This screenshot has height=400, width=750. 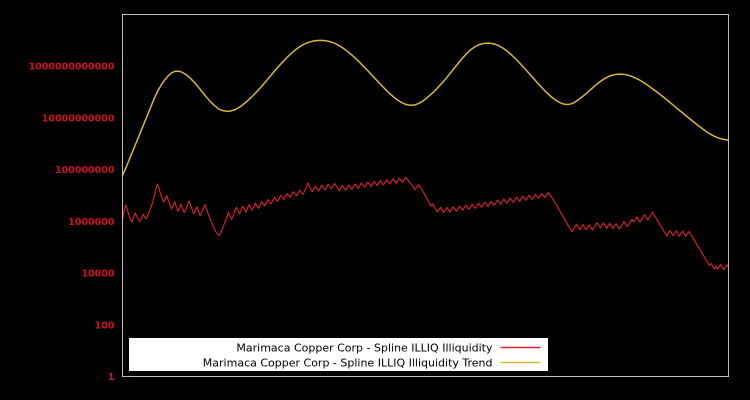 What do you see at coordinates (78, 118) in the screenshot?
I see `y-axis-tick-label: 10000000000` at bounding box center [78, 118].